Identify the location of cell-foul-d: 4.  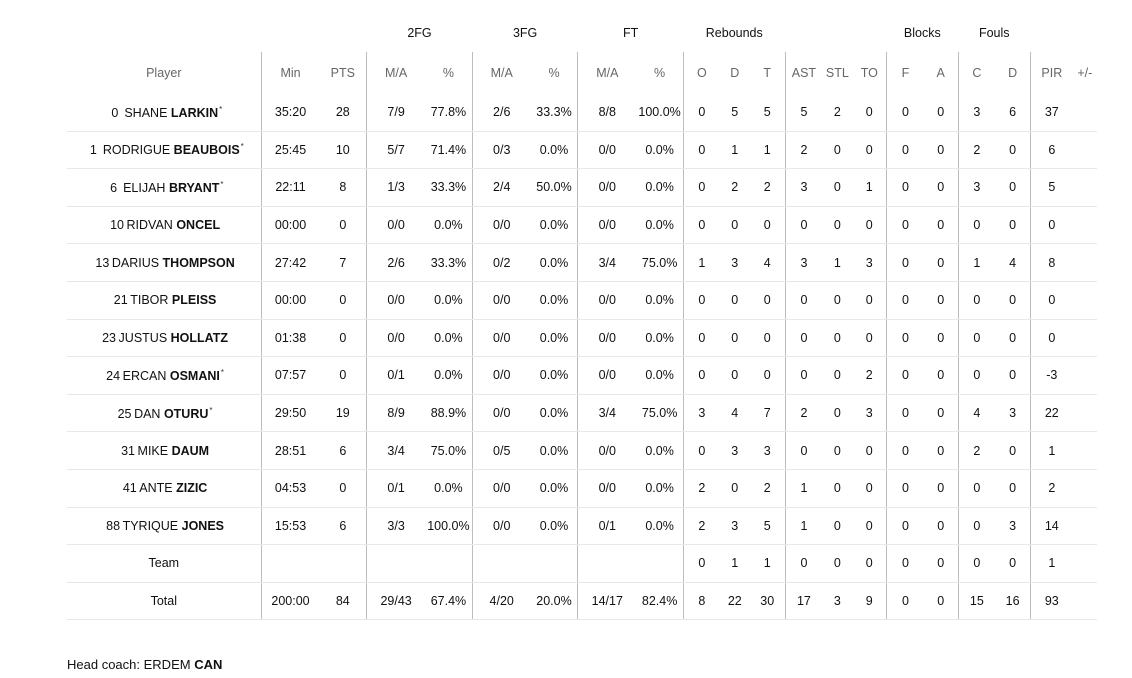
(1013, 262).